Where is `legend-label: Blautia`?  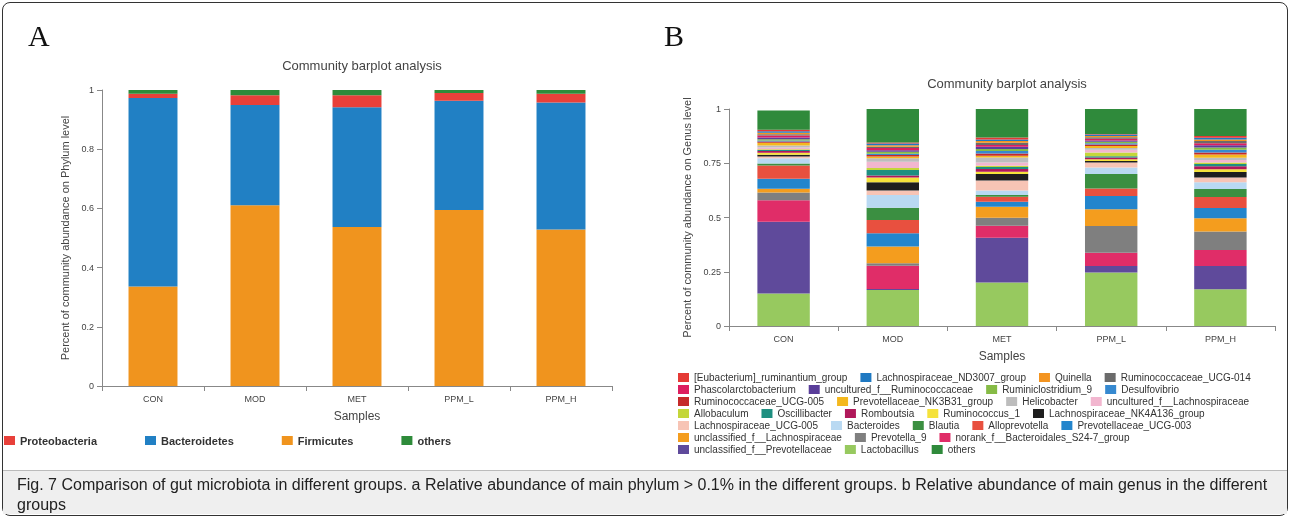 legend-label: Blautia is located at coordinates (944, 425).